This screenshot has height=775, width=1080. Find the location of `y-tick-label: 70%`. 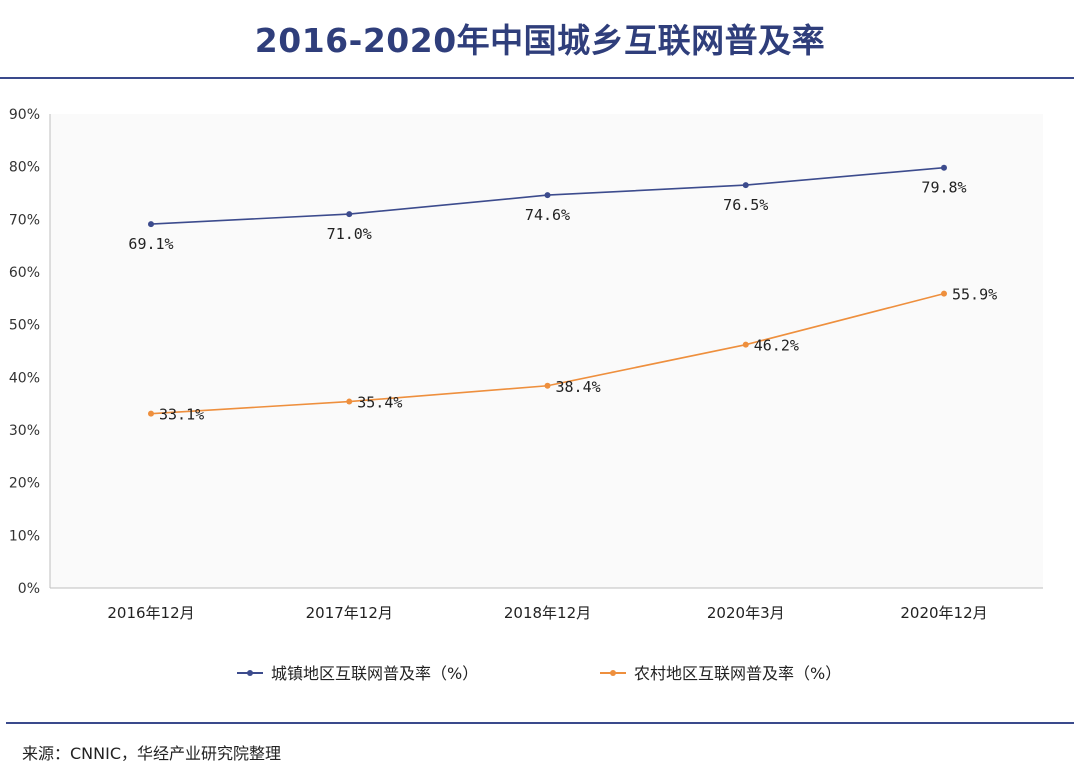

y-tick-label: 70% is located at coordinates (24, 220).